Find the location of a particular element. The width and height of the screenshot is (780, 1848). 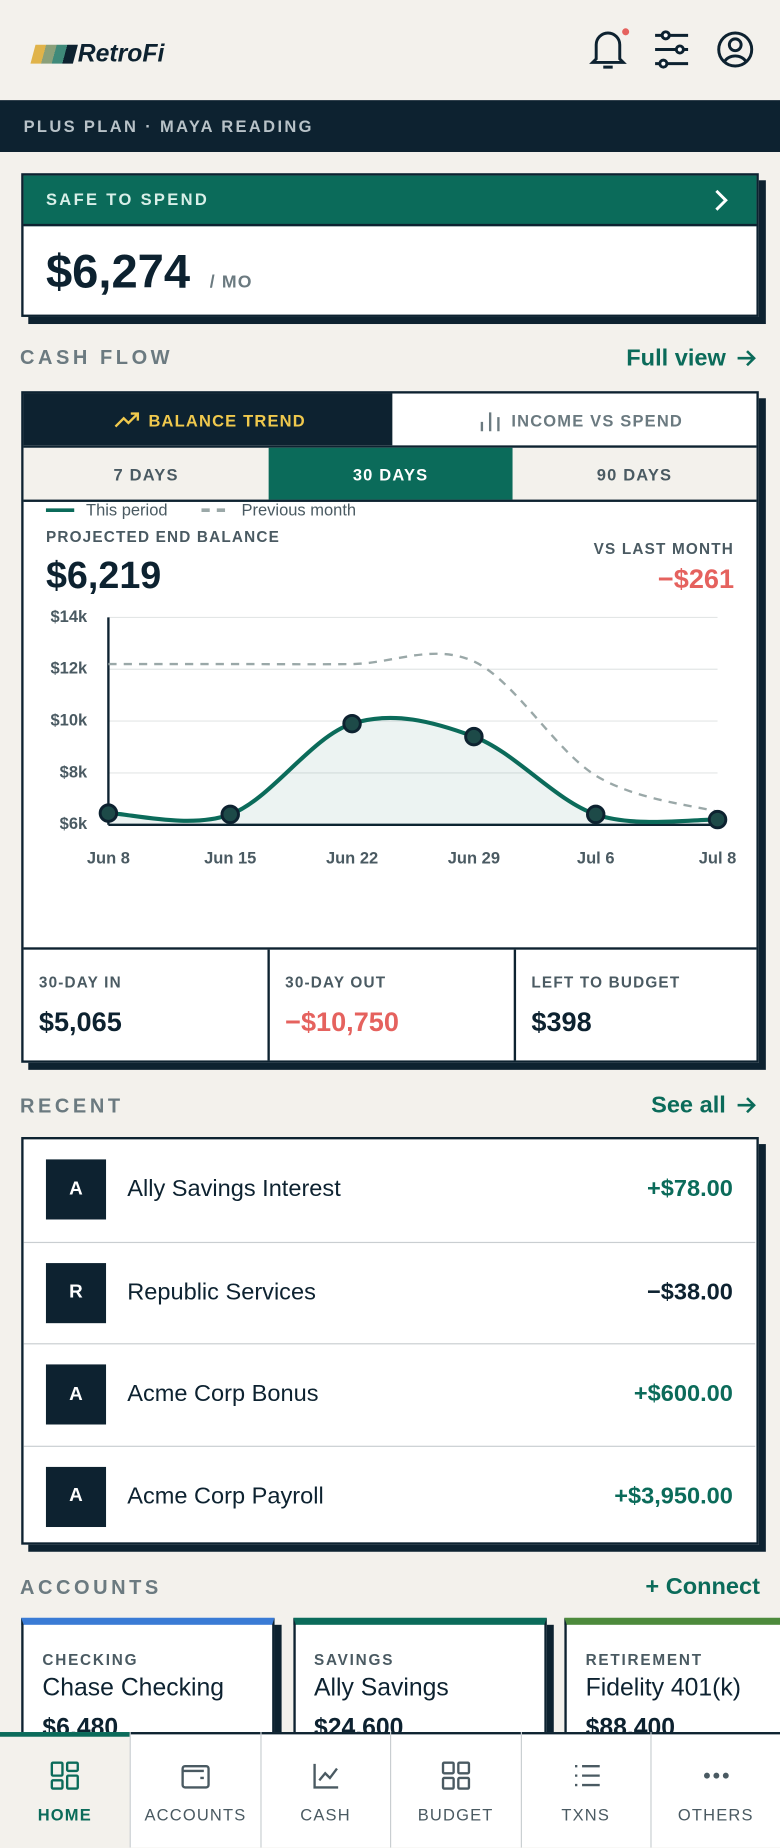

stat-label: LEFT TO BUDGET is located at coordinates (606, 982).